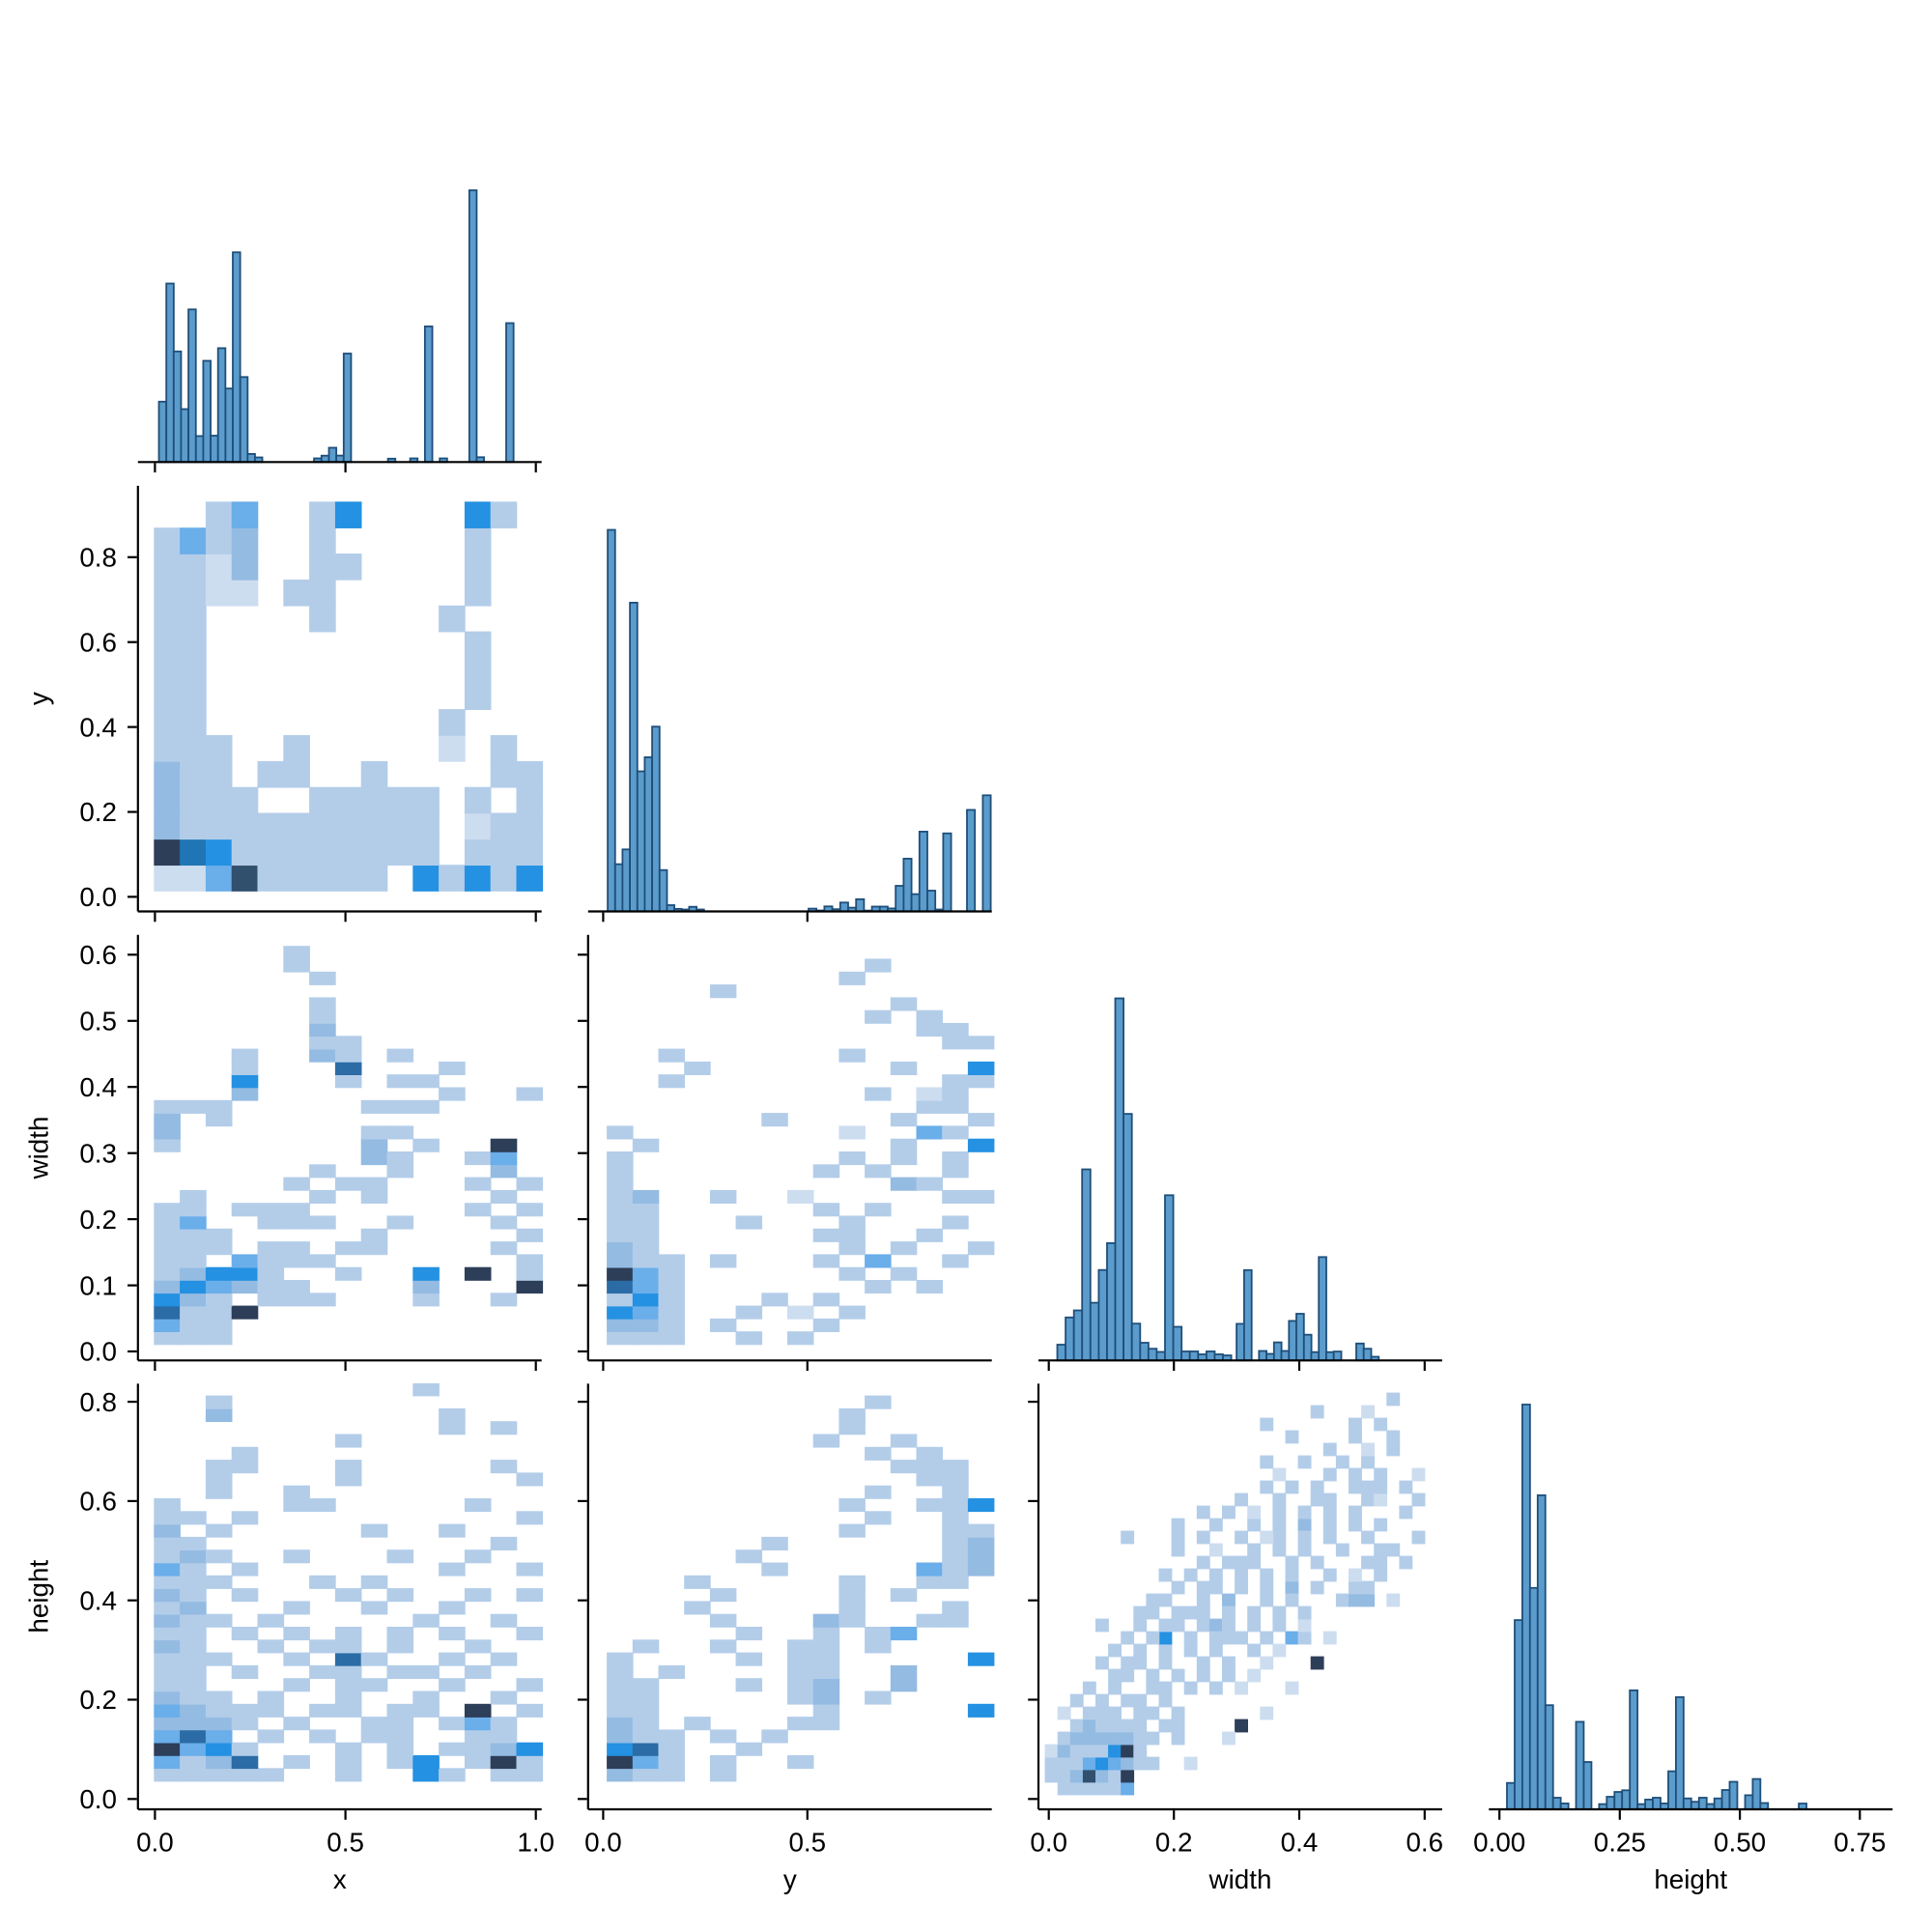  Describe the element at coordinates (98, 1153) in the screenshot. I see `svg-text: 0.3` at that location.